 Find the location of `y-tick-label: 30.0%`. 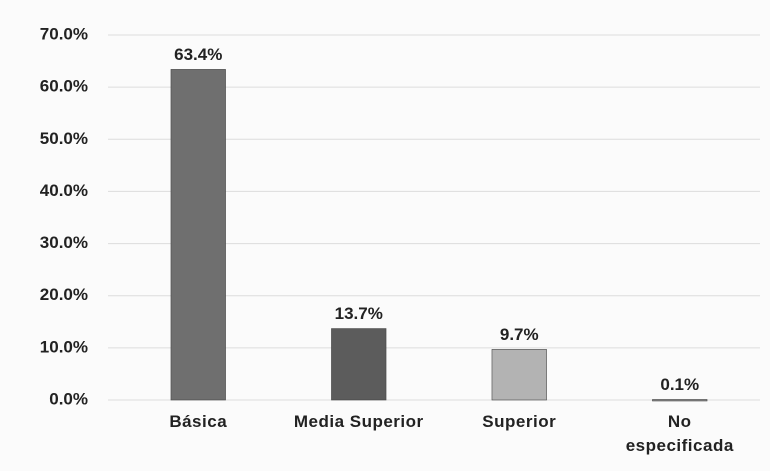

y-tick-label: 30.0% is located at coordinates (64, 242).